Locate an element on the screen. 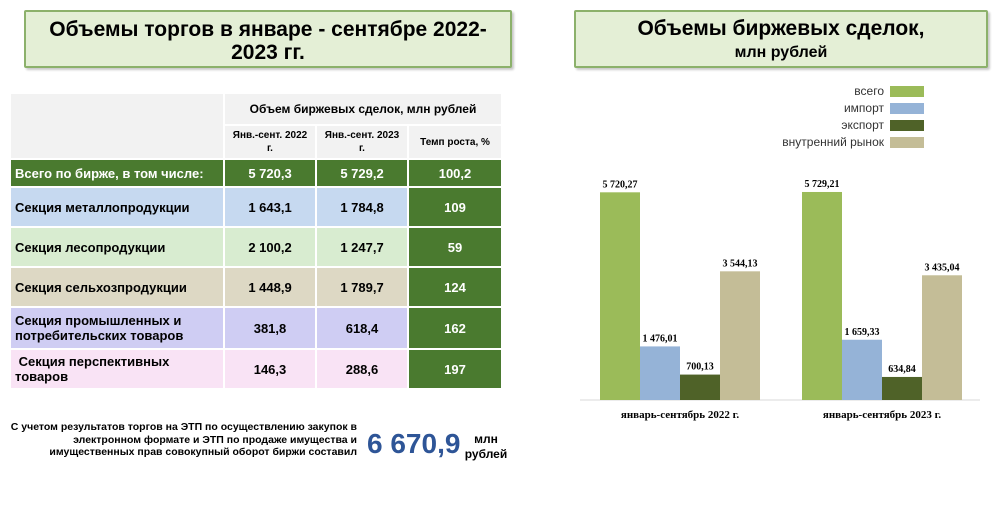 The image size is (1000, 507). row-value-2022: 5 720,3 is located at coordinates (270, 173).